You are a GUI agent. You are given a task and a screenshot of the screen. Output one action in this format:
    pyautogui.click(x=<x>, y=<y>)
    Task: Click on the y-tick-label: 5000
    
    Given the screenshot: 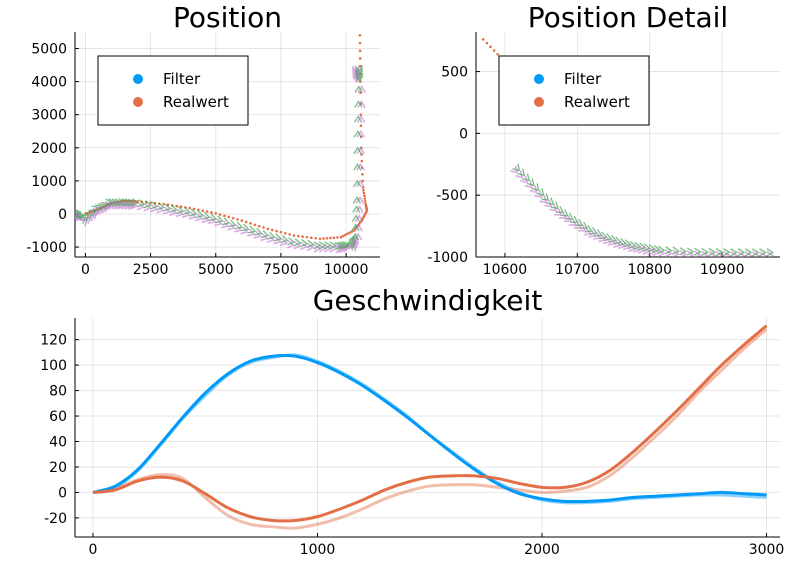 What is the action you would take?
    pyautogui.click(x=49, y=50)
    